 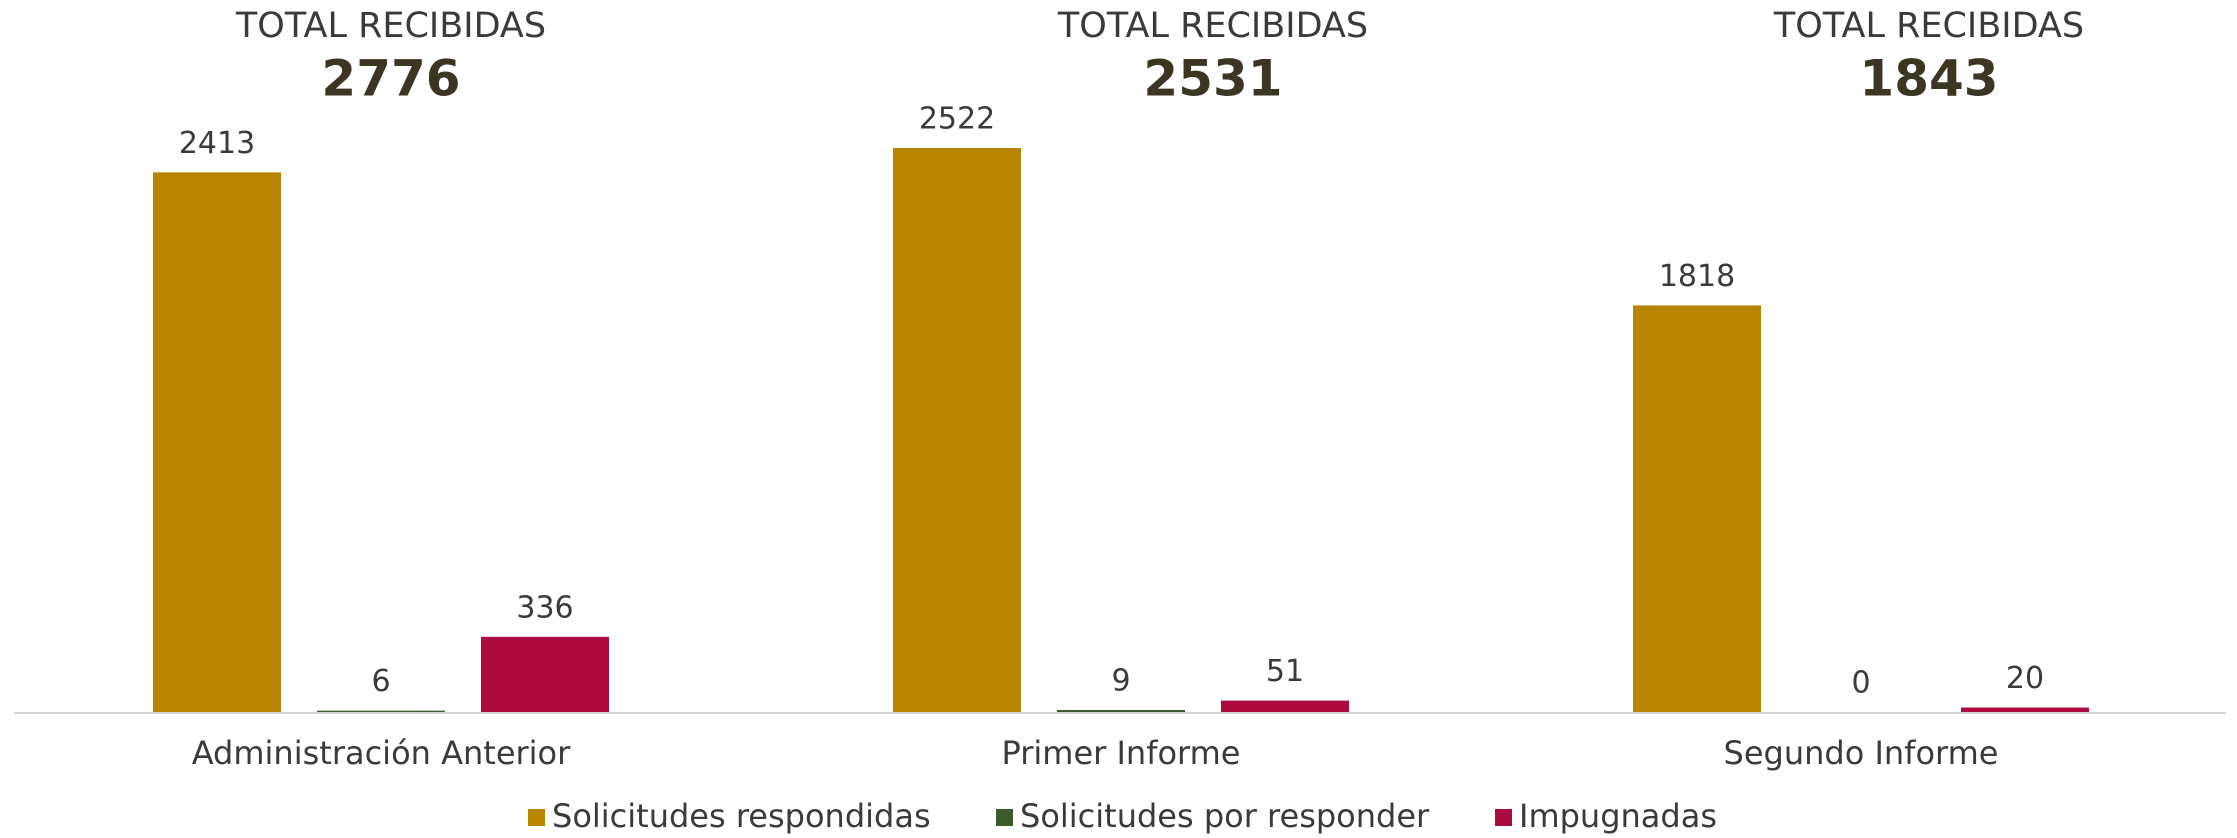 I want to click on value-label: 1818, so click(x=1697, y=276).